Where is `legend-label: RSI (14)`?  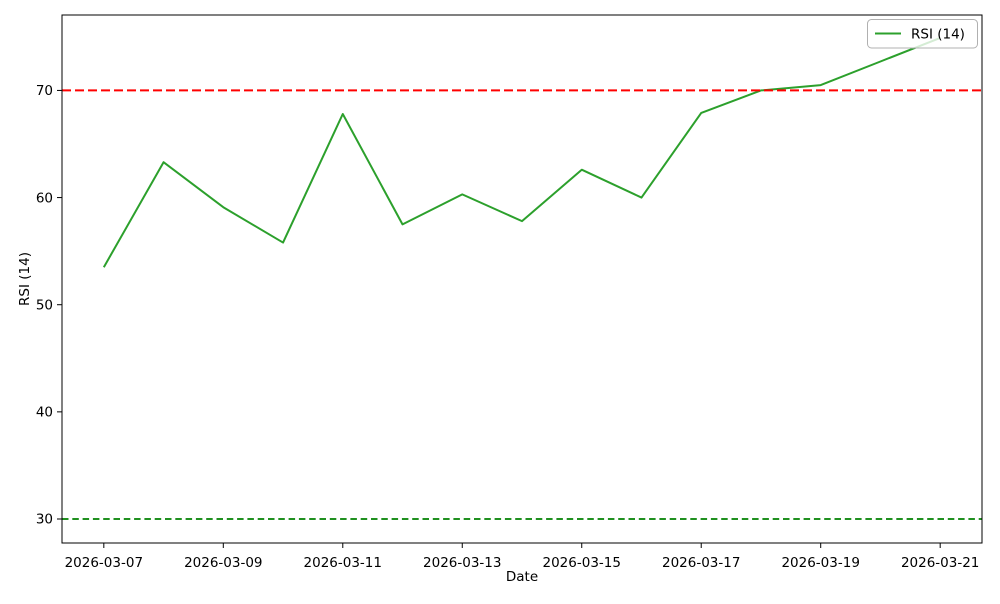
legend-label: RSI (14) is located at coordinates (938, 35).